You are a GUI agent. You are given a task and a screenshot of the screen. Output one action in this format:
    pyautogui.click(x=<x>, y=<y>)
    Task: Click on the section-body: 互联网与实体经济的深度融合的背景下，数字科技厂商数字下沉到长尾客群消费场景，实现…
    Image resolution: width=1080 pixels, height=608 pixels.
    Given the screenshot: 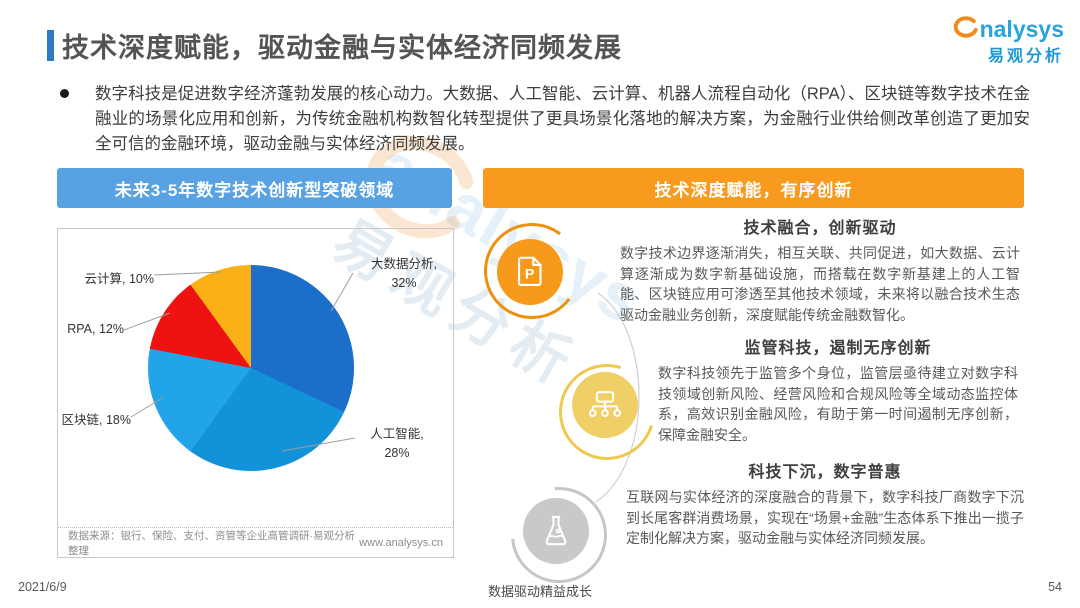 What is the action you would take?
    pyautogui.click(x=825, y=517)
    